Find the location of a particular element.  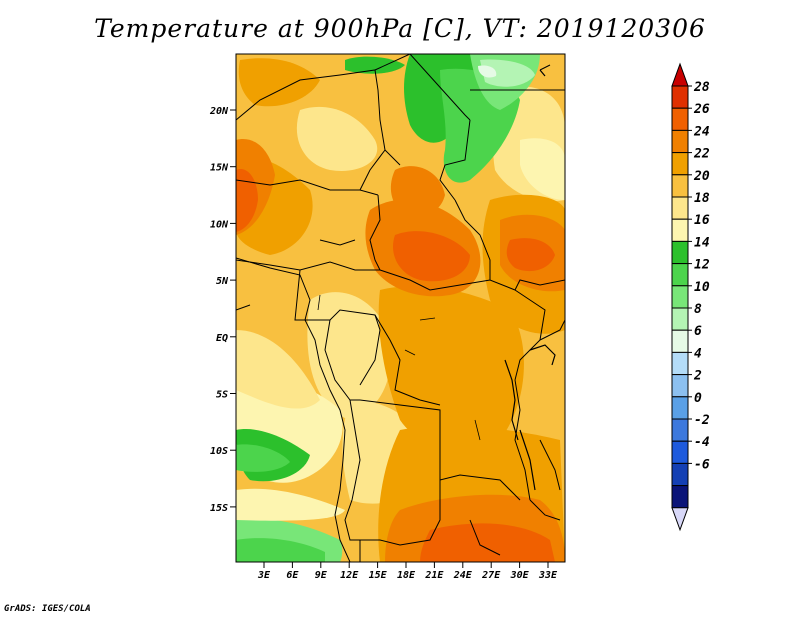

lat-label: 15N is located at coordinates (219, 168).